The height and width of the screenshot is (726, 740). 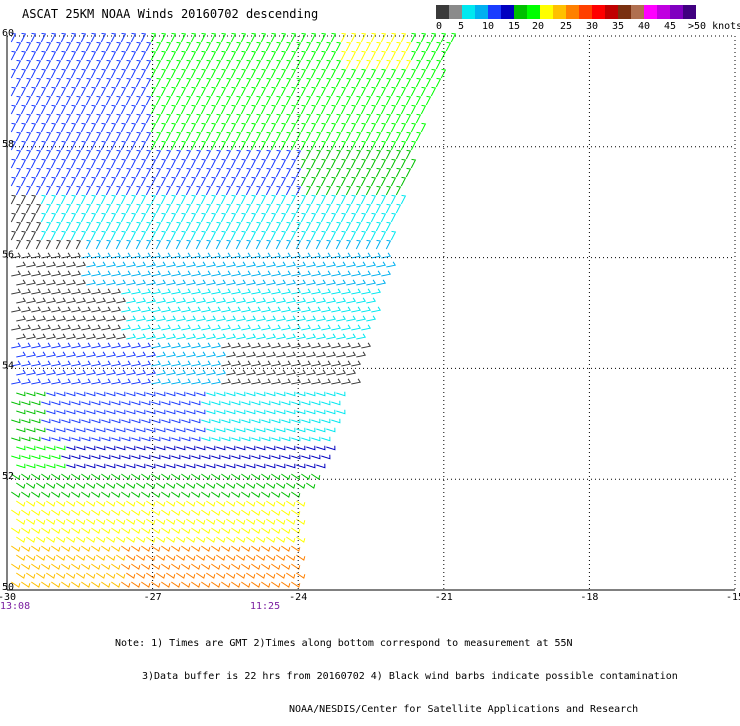 I want to click on scale-label-10: >50 knots, so click(x=714, y=26).